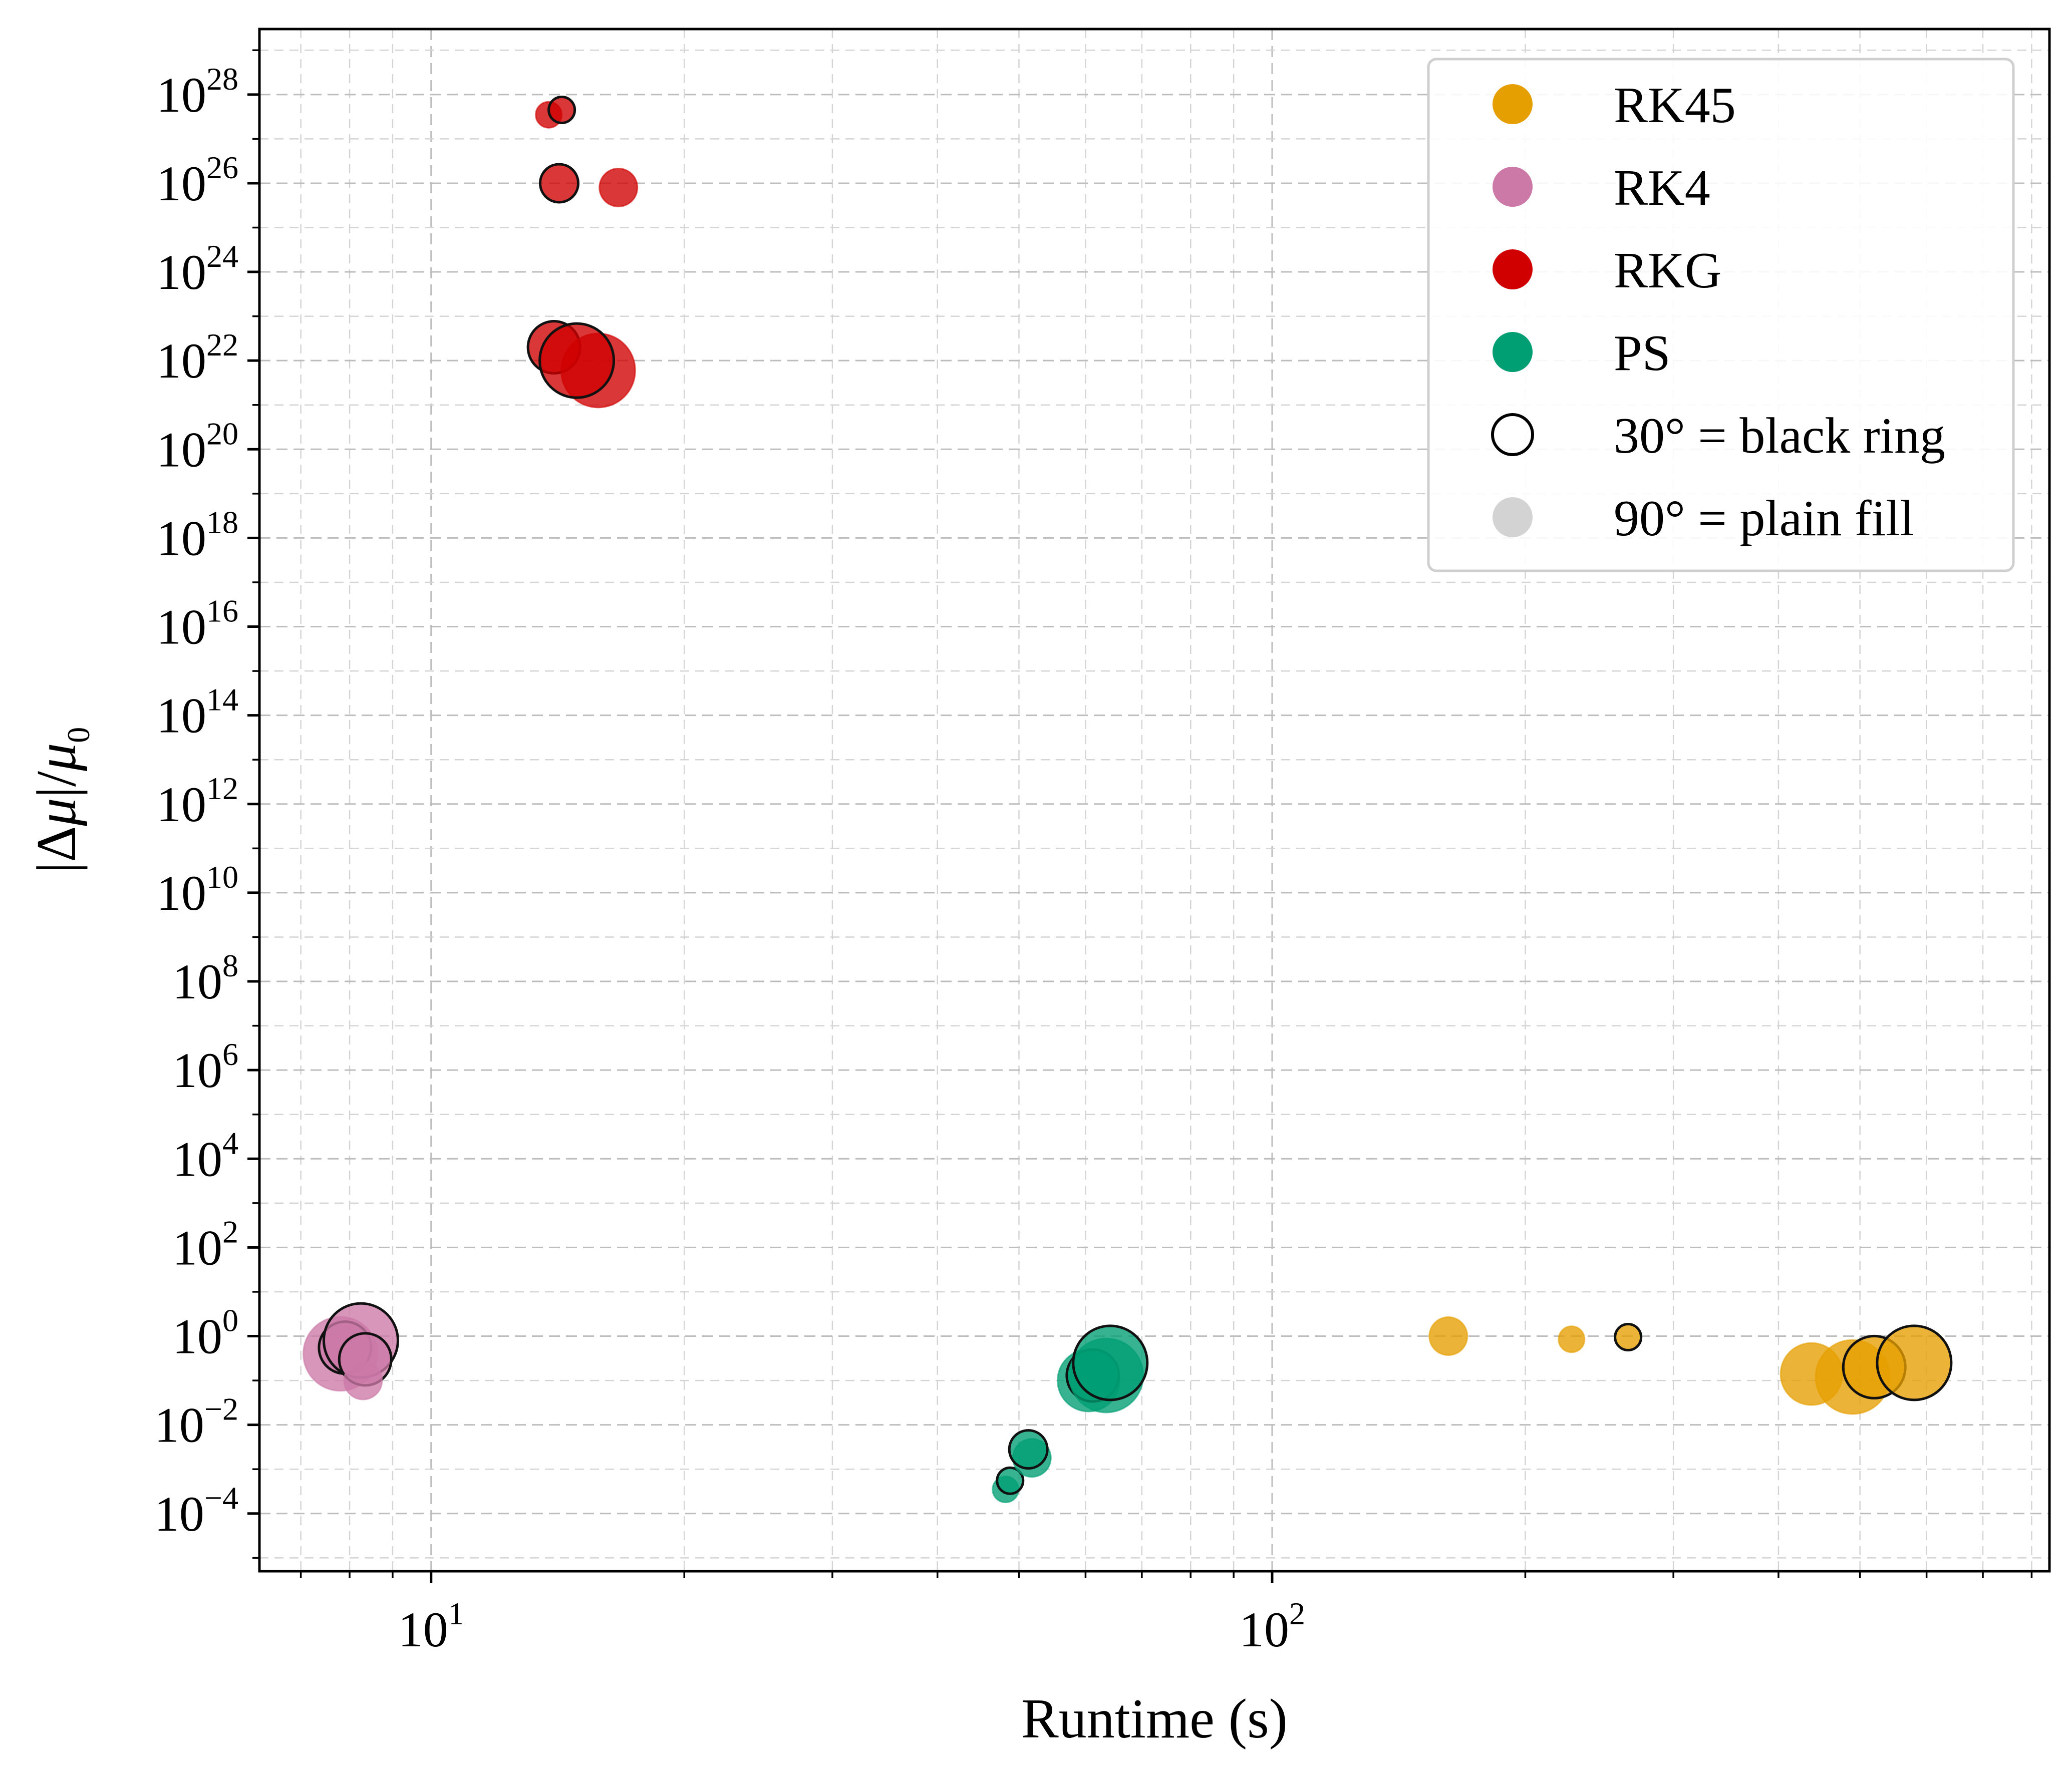  Describe the element at coordinates (431, 1626) in the screenshot. I see `x-tick-label: 10¹` at that location.